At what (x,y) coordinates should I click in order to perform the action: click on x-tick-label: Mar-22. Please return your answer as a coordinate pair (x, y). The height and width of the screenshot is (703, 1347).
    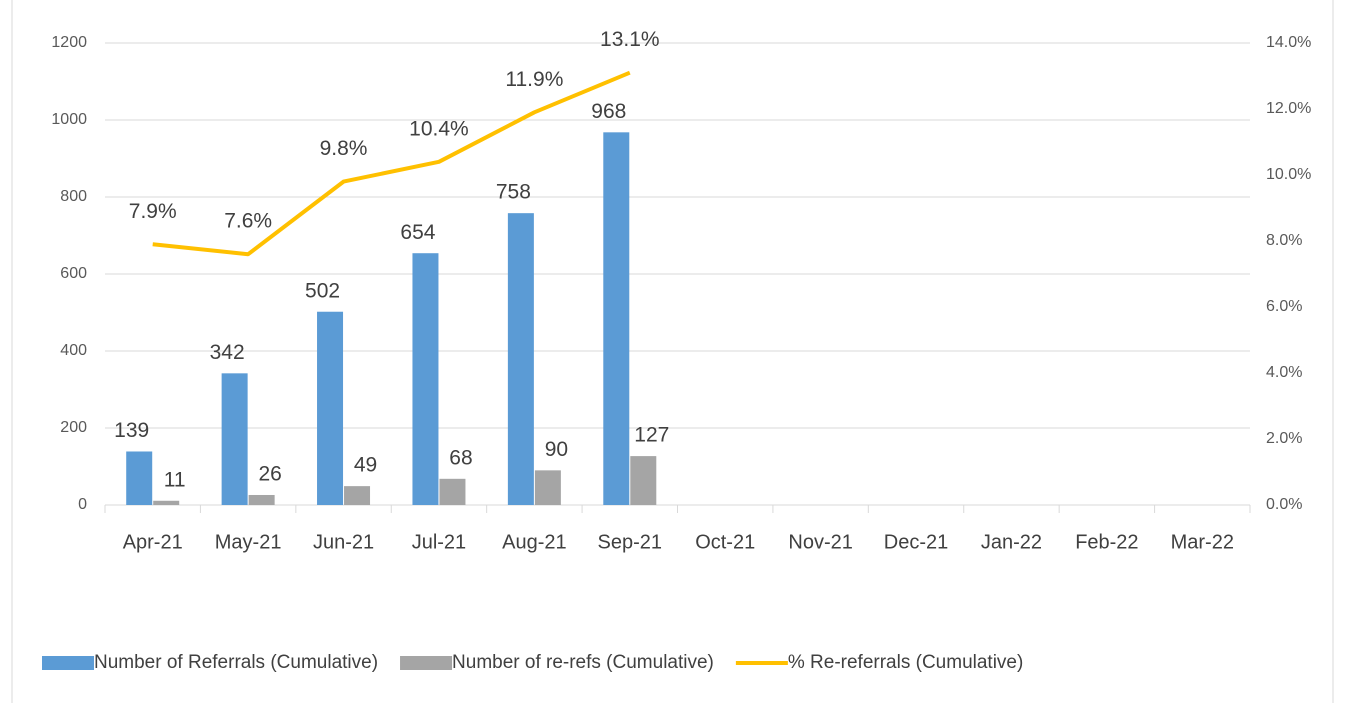
    Looking at the image, I should click on (1202, 542).